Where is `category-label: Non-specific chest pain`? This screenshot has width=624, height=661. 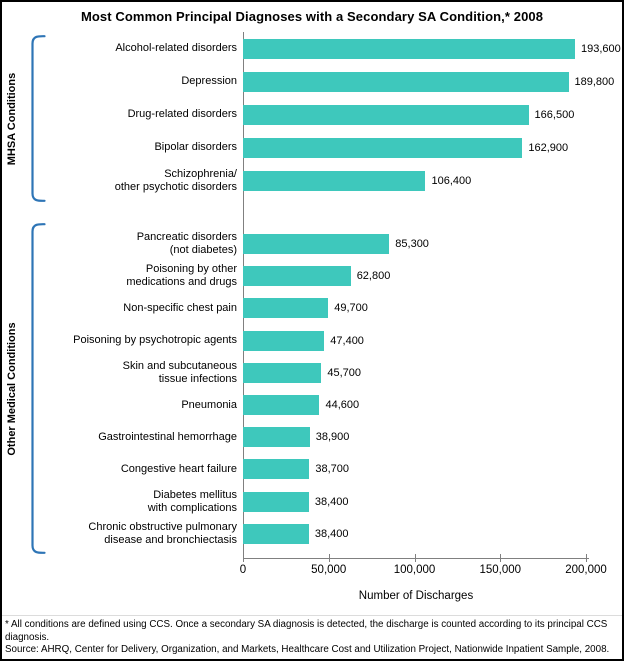 category-label: Non-specific chest pain is located at coordinates (180, 307).